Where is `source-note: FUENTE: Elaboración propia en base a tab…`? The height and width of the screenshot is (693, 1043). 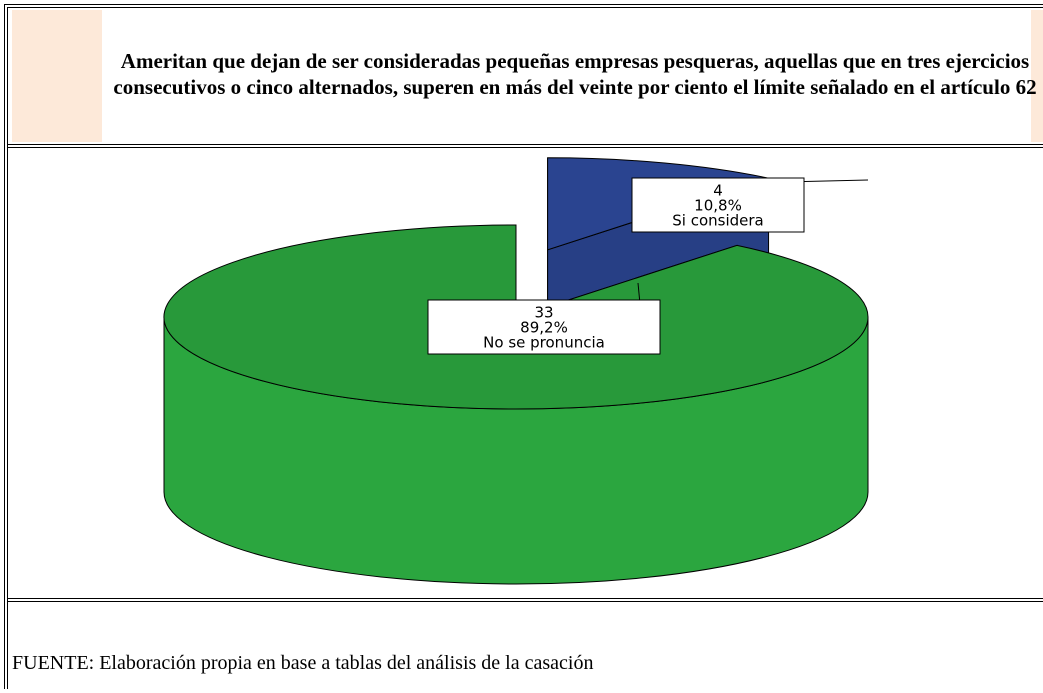
source-note: FUENTE: Elaboración propia en base a tab… is located at coordinates (303, 663).